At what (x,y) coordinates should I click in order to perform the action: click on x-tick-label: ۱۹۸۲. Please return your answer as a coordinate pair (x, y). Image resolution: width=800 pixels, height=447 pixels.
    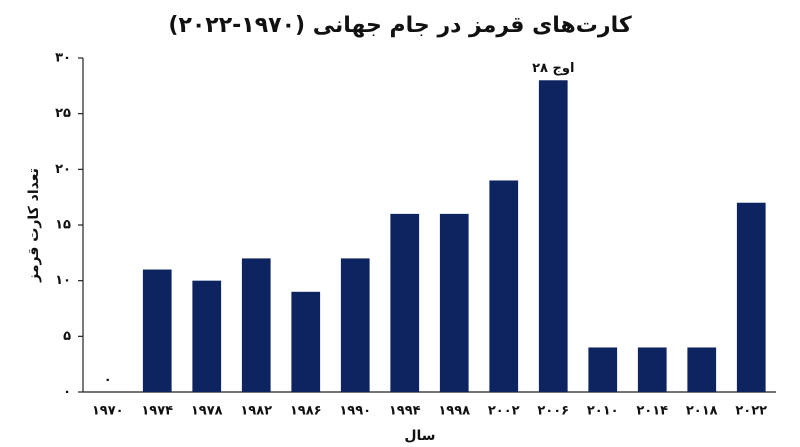
    Looking at the image, I should click on (256, 411).